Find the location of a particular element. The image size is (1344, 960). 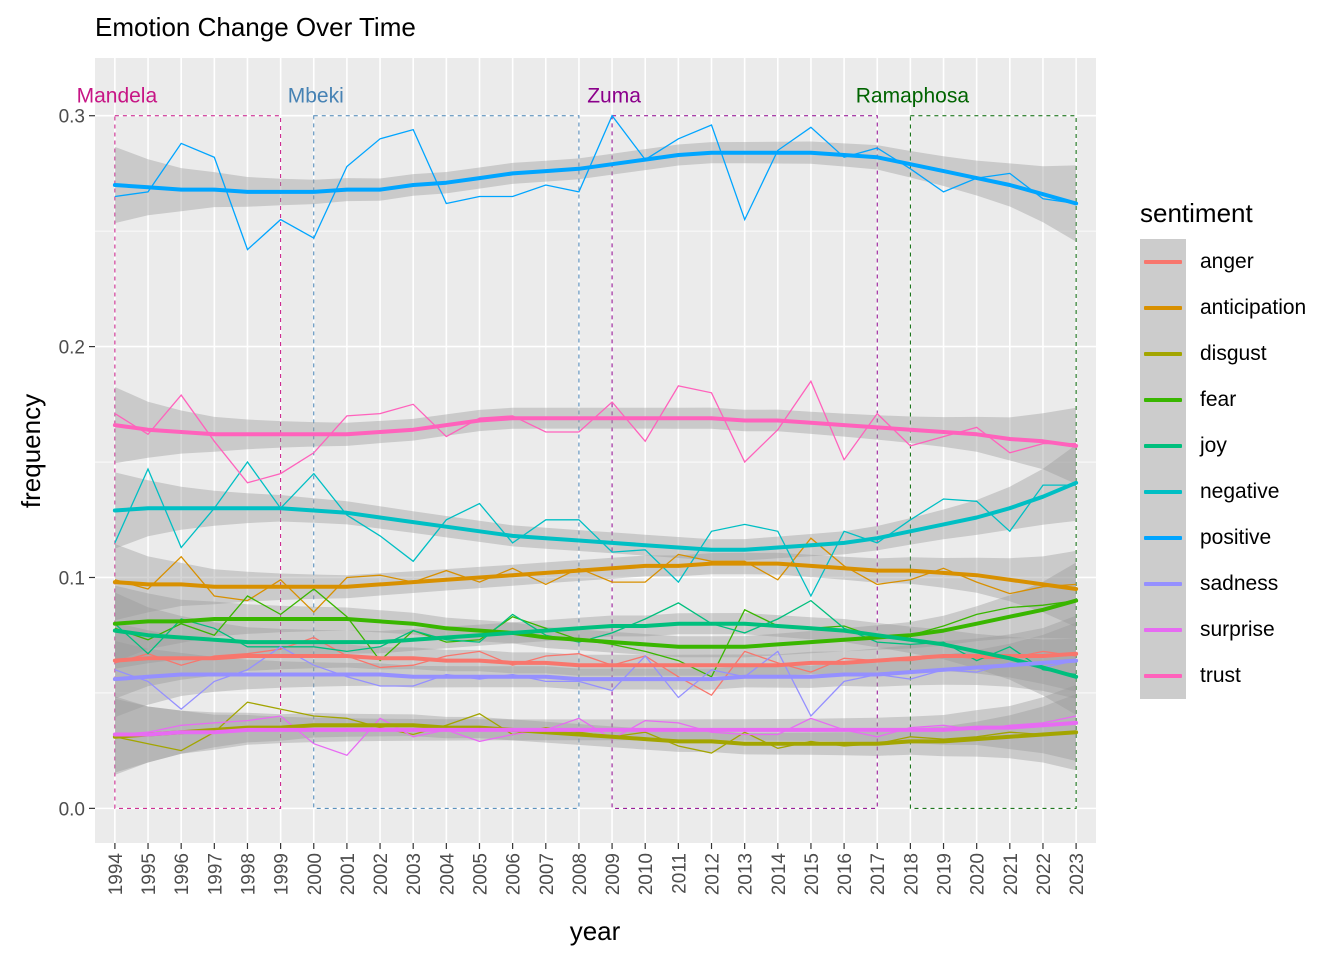

legend-swatch-surprise is located at coordinates (1163, 630).